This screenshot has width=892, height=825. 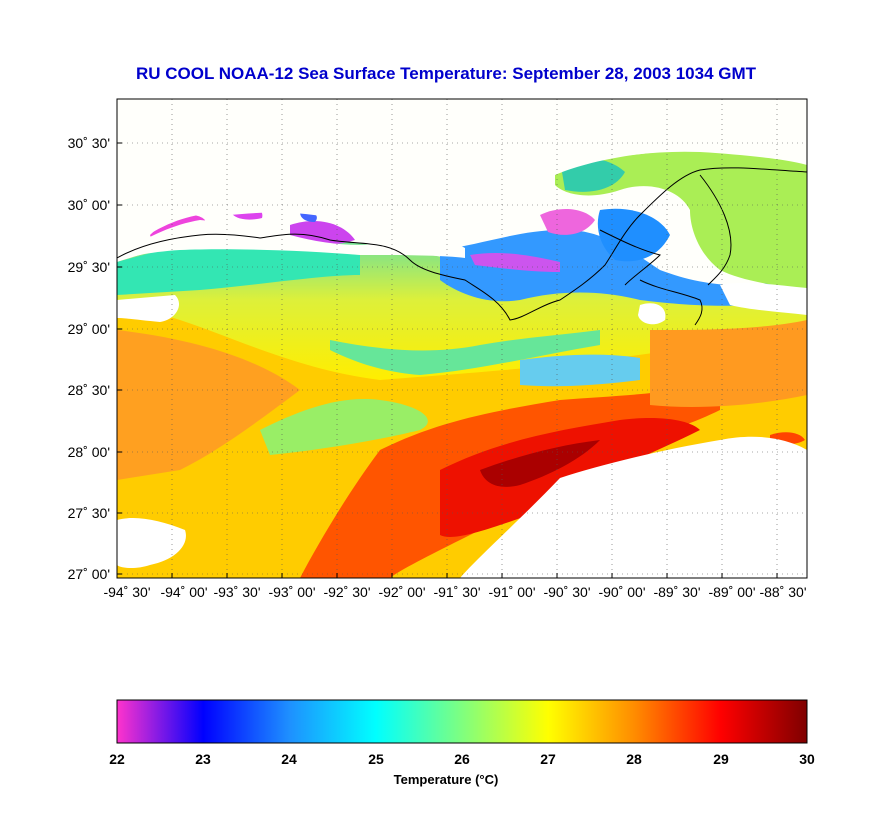 What do you see at coordinates (289, 759) in the screenshot?
I see `colorbar-tick-label: 24` at bounding box center [289, 759].